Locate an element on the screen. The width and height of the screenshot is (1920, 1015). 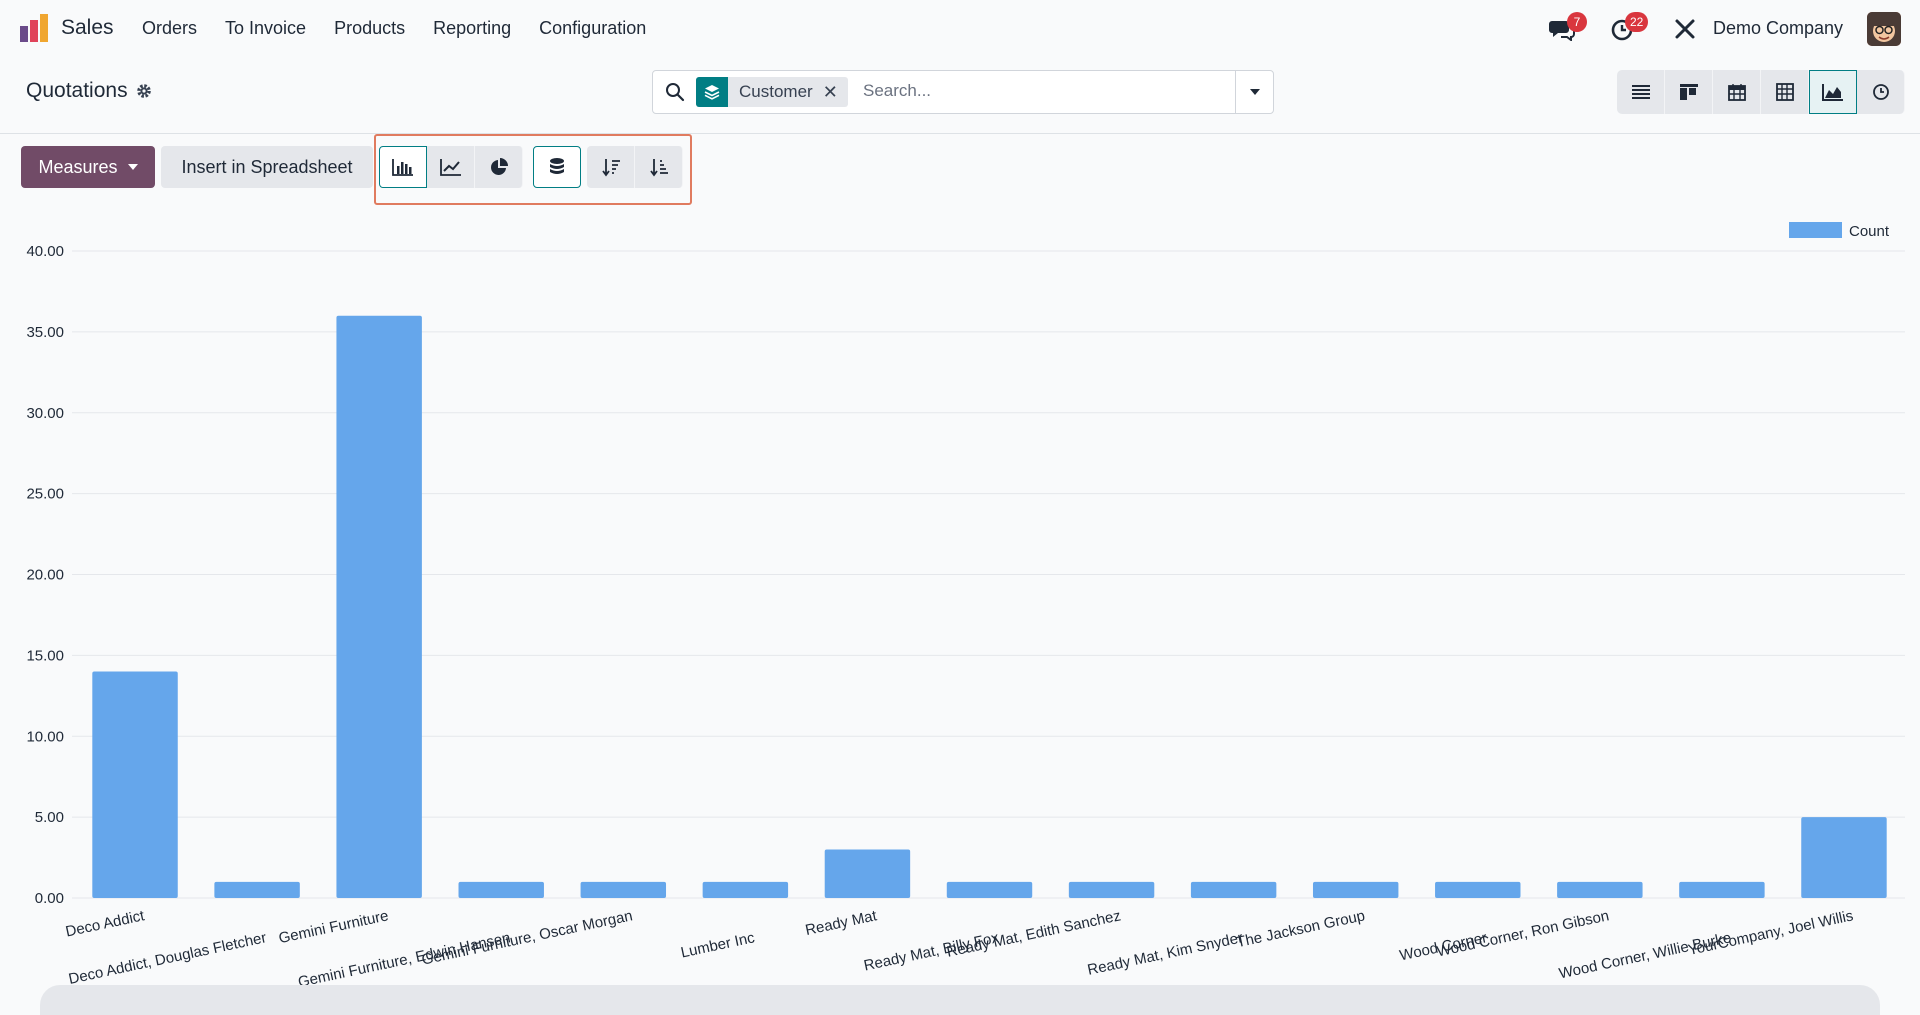
graph-view-button is located at coordinates (1833, 92).